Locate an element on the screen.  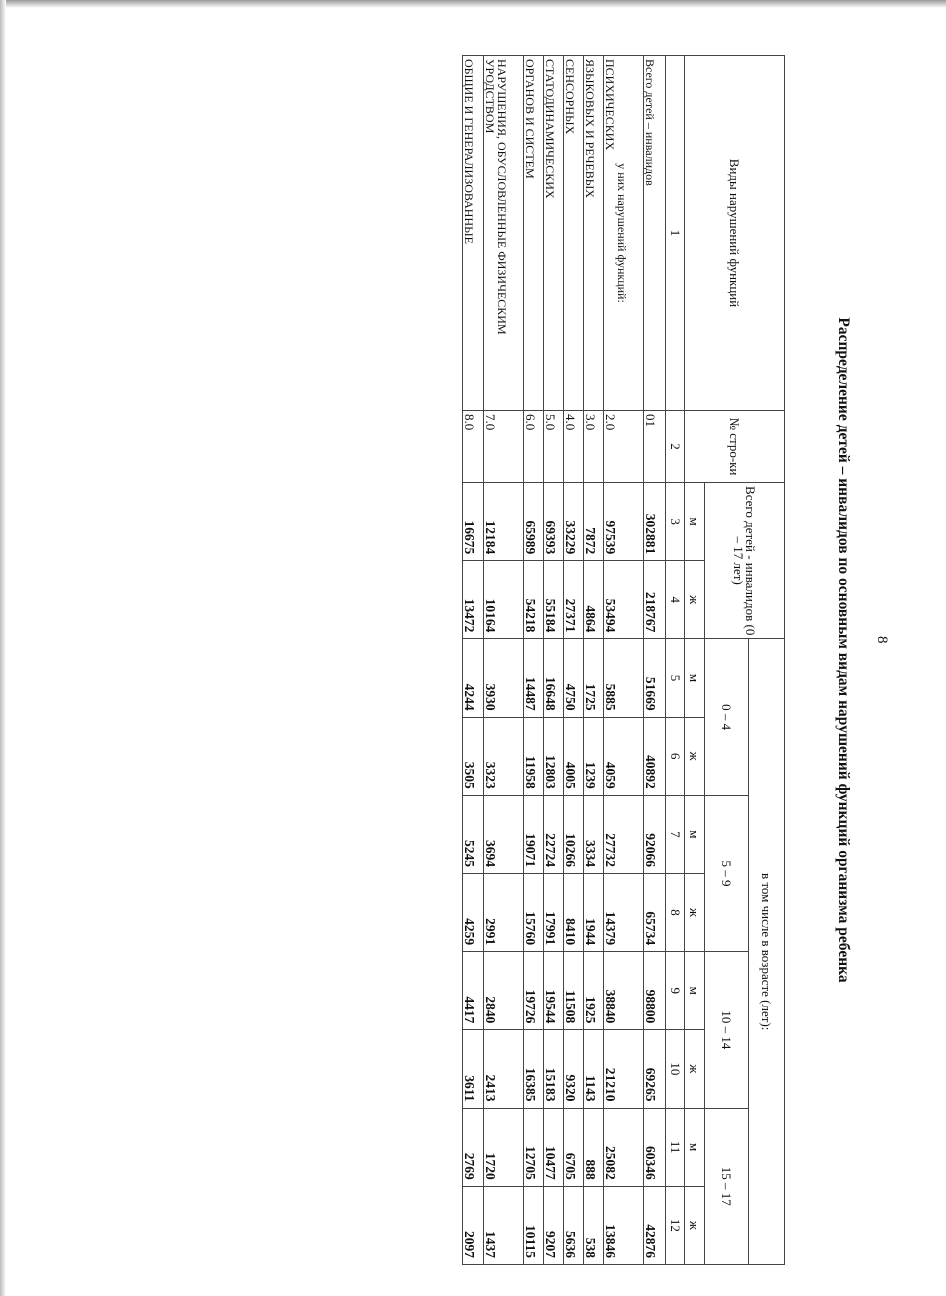
cell-value: 538 is located at coordinates (593, 1225).